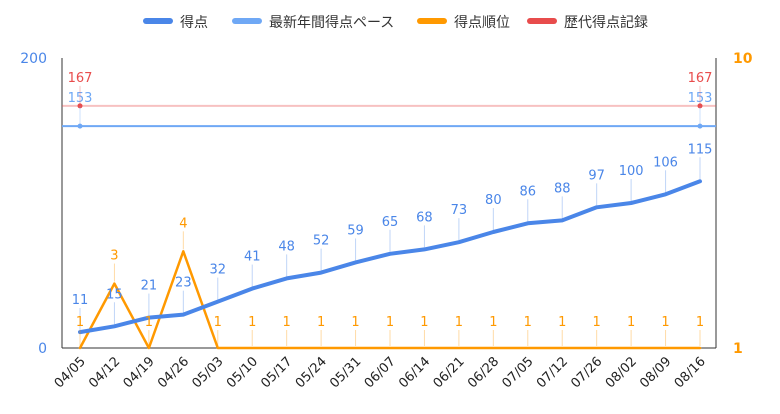 This screenshot has height=414, width=780. Describe the element at coordinates (700, 149) in the screenshot. I see `data-label-0-18: 115` at that location.